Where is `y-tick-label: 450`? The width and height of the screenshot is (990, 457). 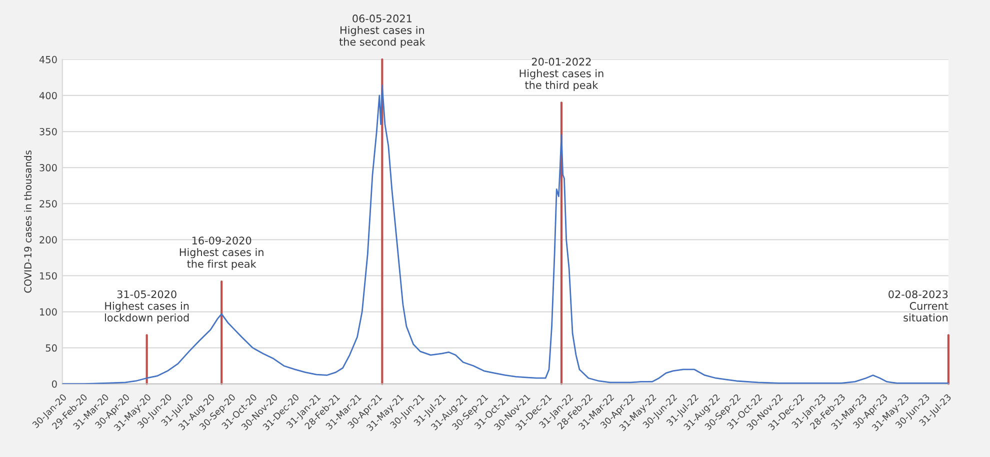 y-tick-label: 450 is located at coordinates (48, 60).